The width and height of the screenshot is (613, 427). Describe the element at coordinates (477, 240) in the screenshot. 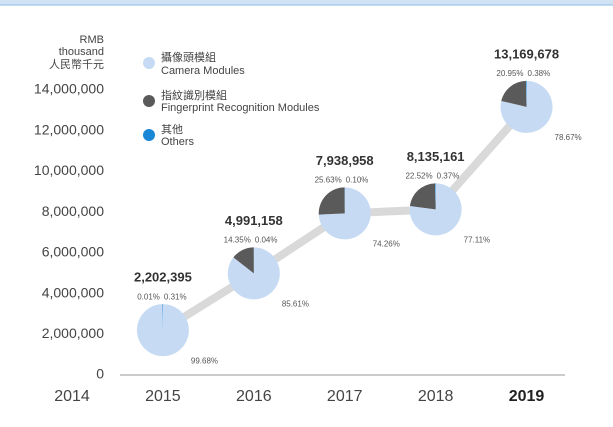

I see `pie-label: 77.11%` at that location.